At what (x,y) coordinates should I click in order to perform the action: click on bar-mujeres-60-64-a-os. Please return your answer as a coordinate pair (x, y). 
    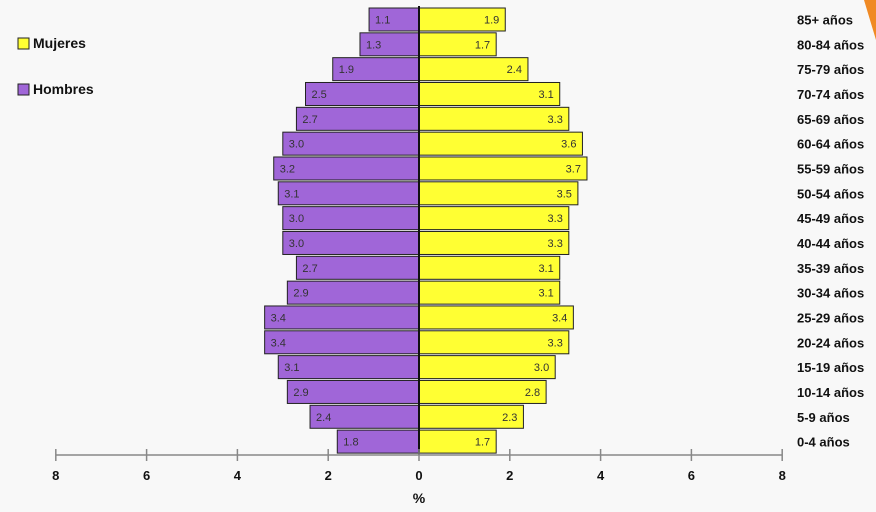
    Looking at the image, I should click on (500, 143).